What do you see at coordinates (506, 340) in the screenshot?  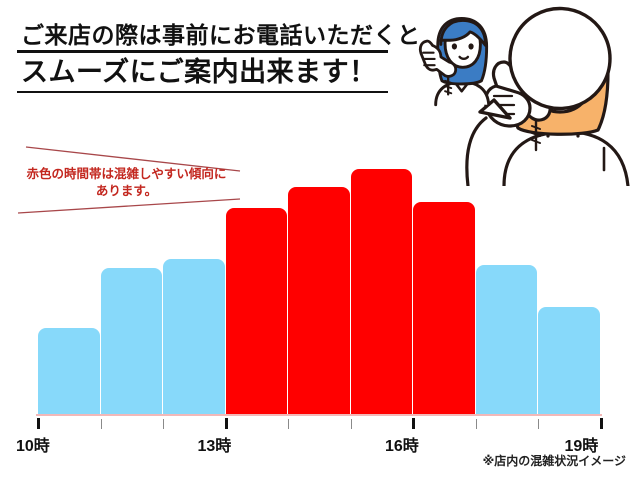 I see `bar-17時` at bounding box center [506, 340].